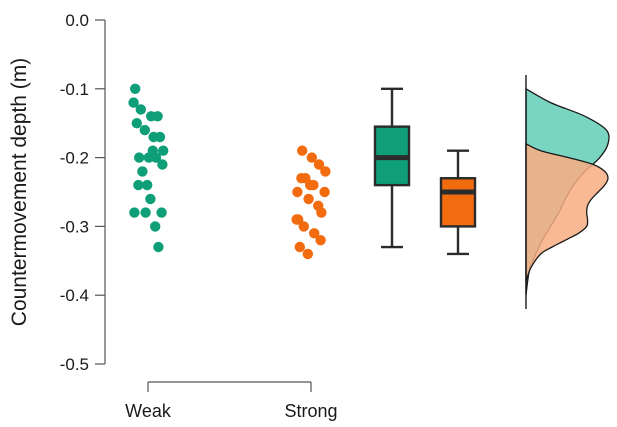 Image resolution: width=617 pixels, height=427 pixels. I want to click on box-iqr, so click(458, 202).